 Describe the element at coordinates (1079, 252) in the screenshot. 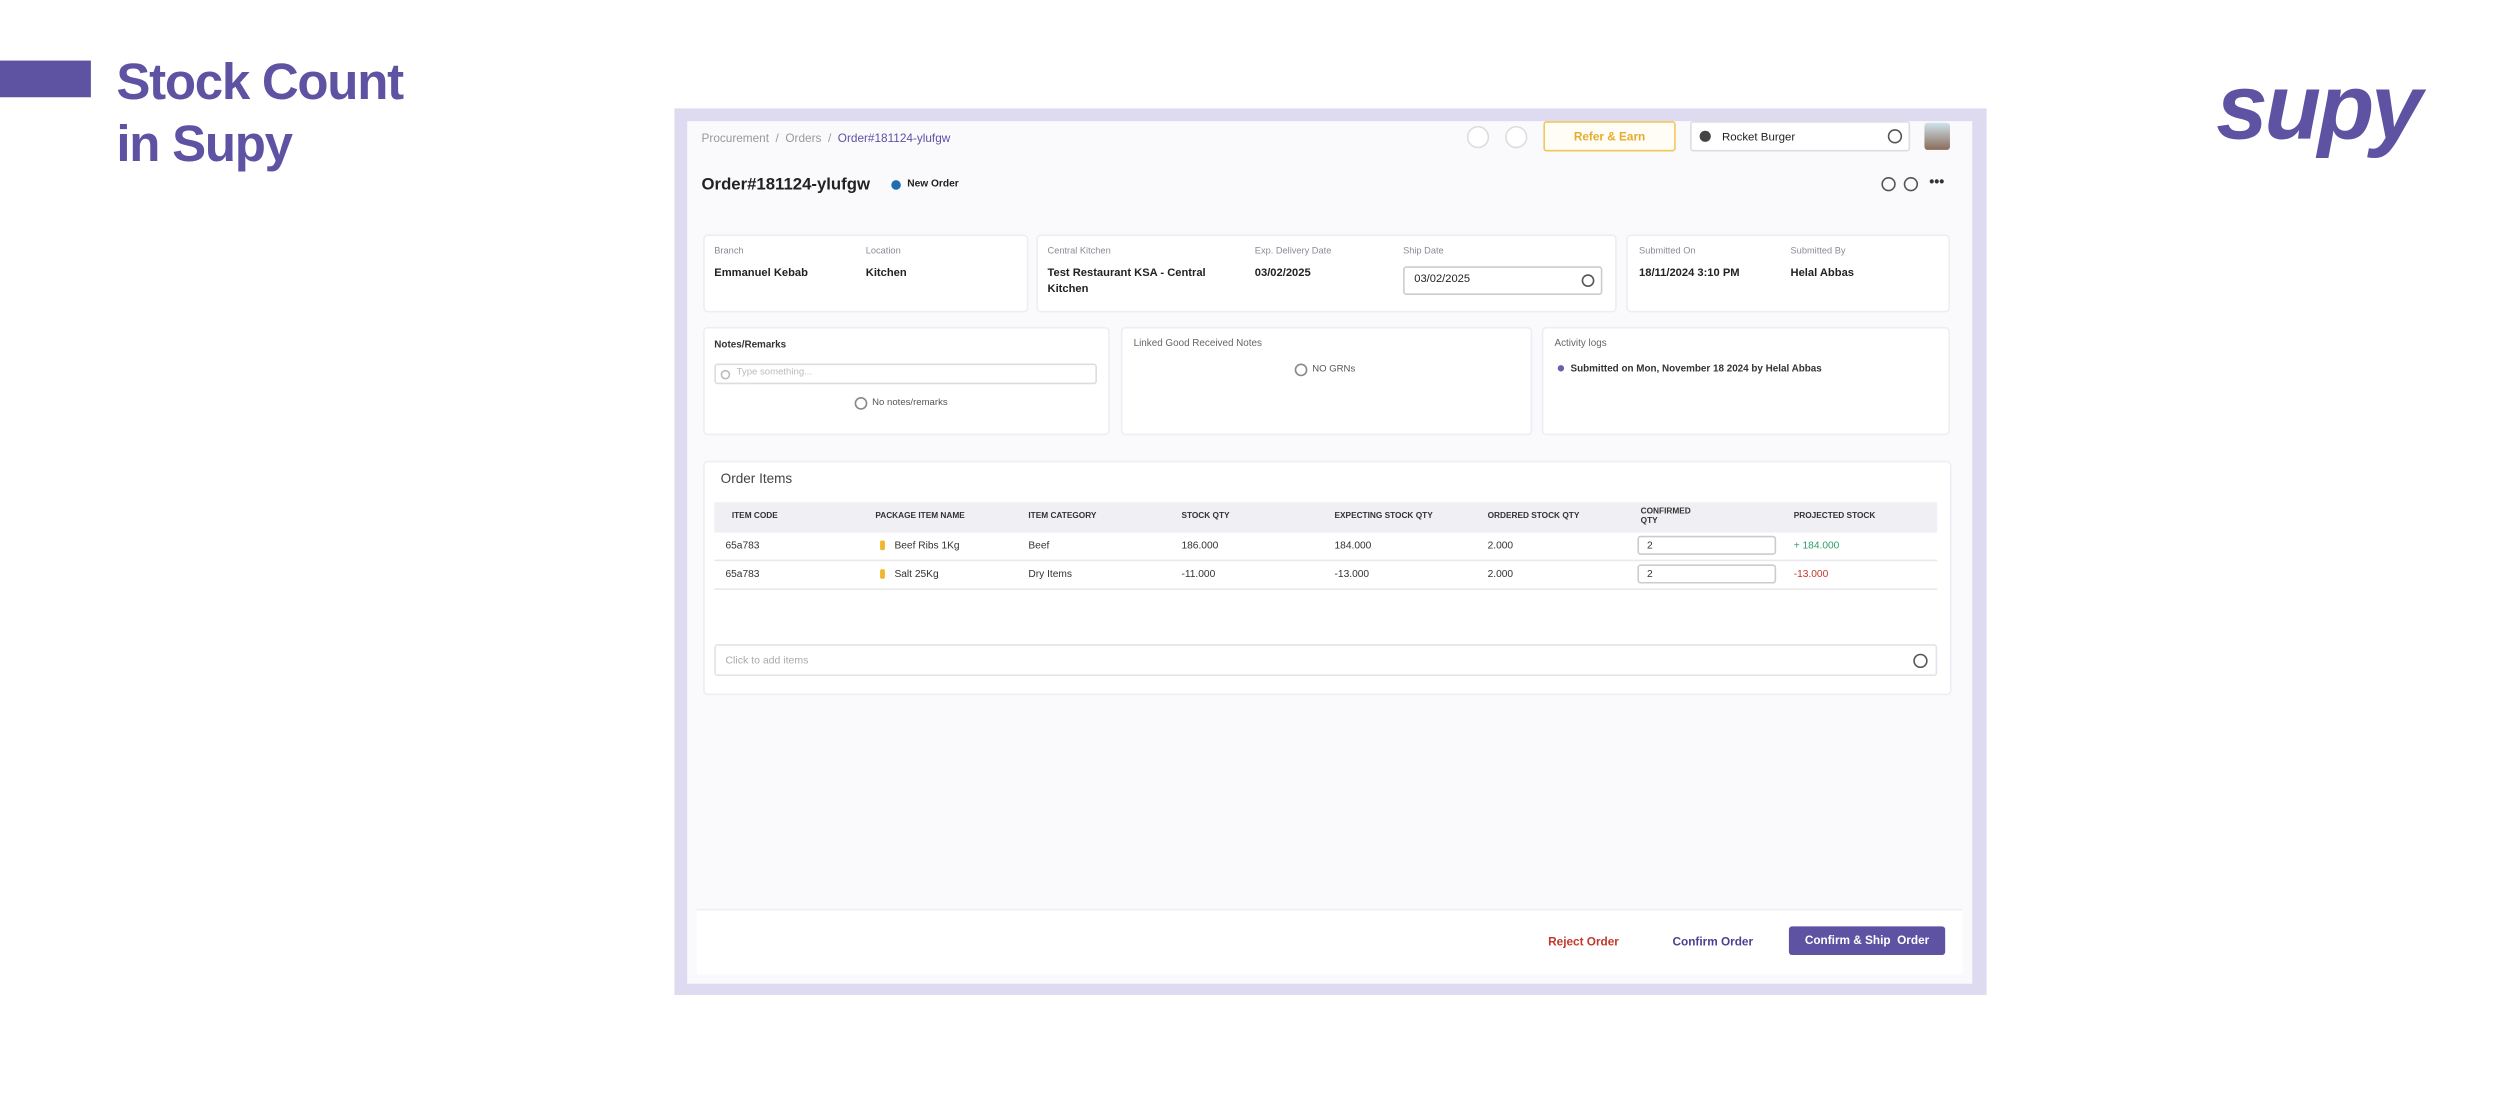

I see `field-label: Central Kitchen` at that location.